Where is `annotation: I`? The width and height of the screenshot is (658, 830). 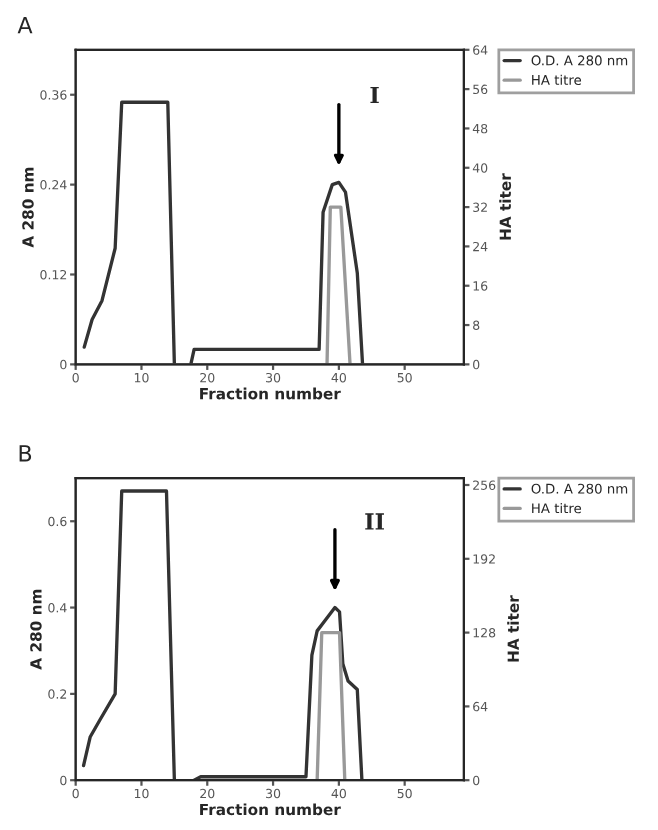
annotation: I is located at coordinates (374, 95).